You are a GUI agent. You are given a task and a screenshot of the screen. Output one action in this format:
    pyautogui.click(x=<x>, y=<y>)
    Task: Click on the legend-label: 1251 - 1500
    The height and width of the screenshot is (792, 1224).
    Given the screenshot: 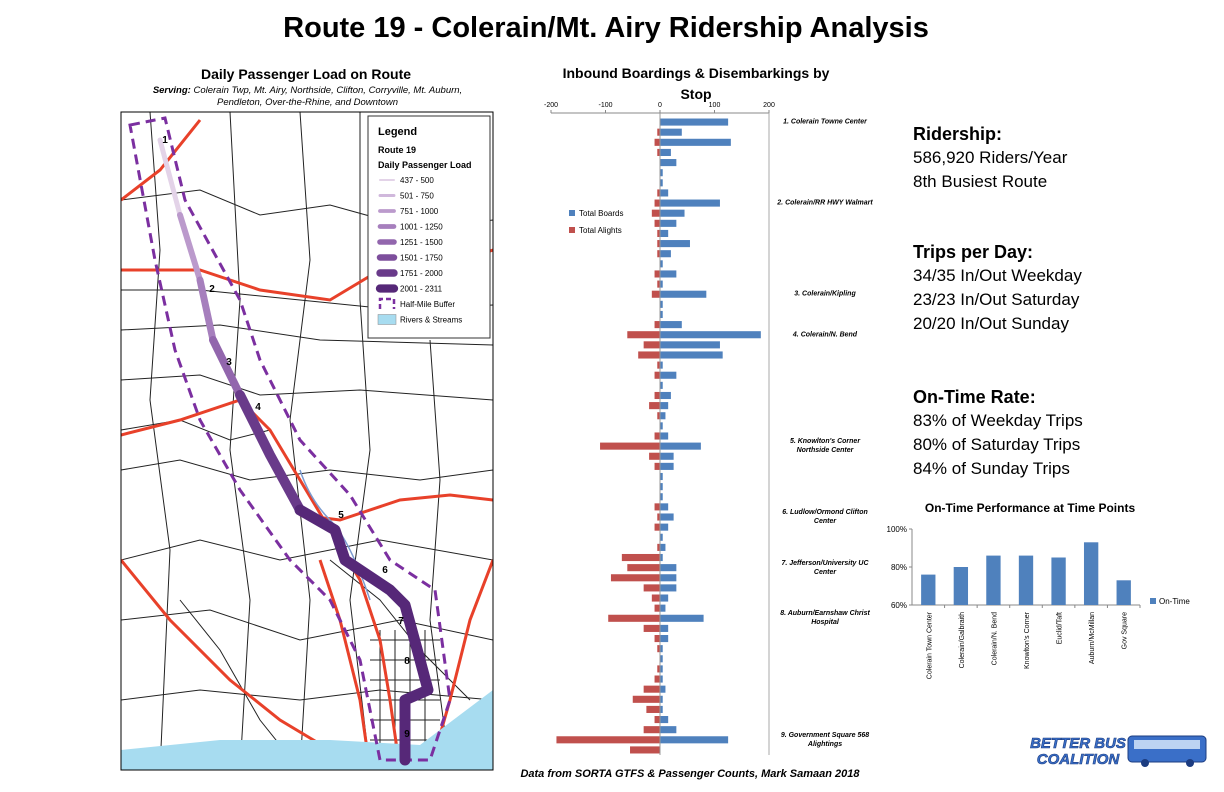 What is the action you would take?
    pyautogui.click(x=421, y=242)
    